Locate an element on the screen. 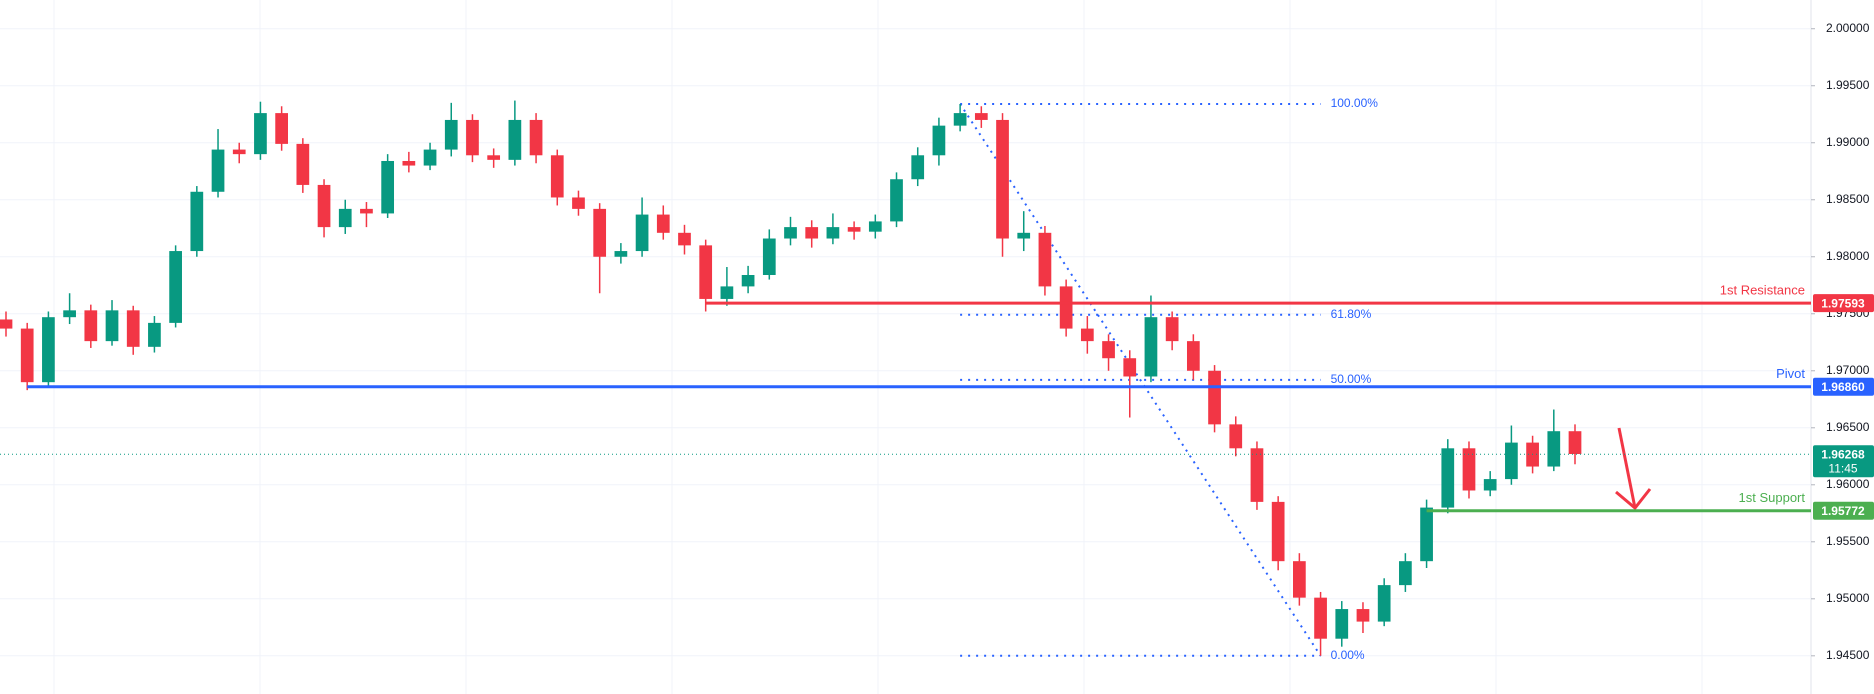  price-tag-label: 1.97593 is located at coordinates (1843, 303).